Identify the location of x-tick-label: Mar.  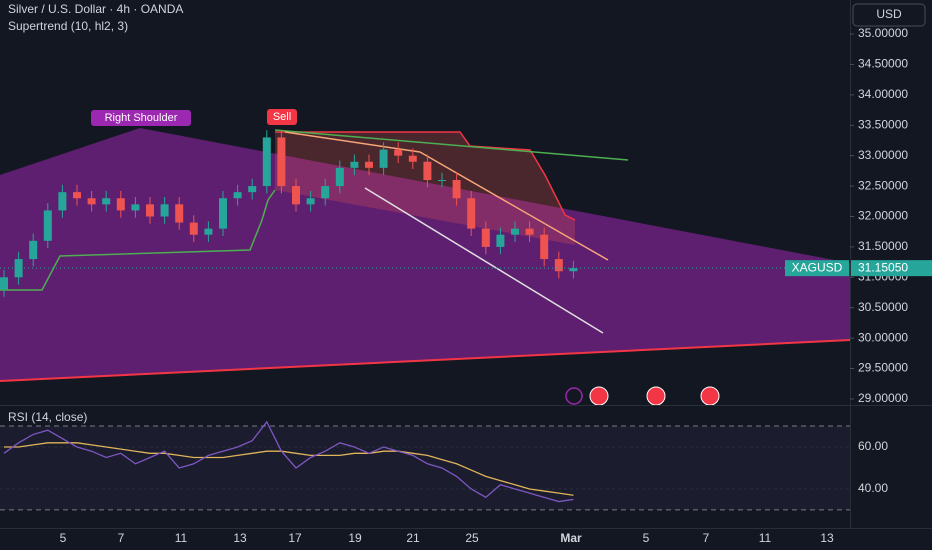
(571, 538).